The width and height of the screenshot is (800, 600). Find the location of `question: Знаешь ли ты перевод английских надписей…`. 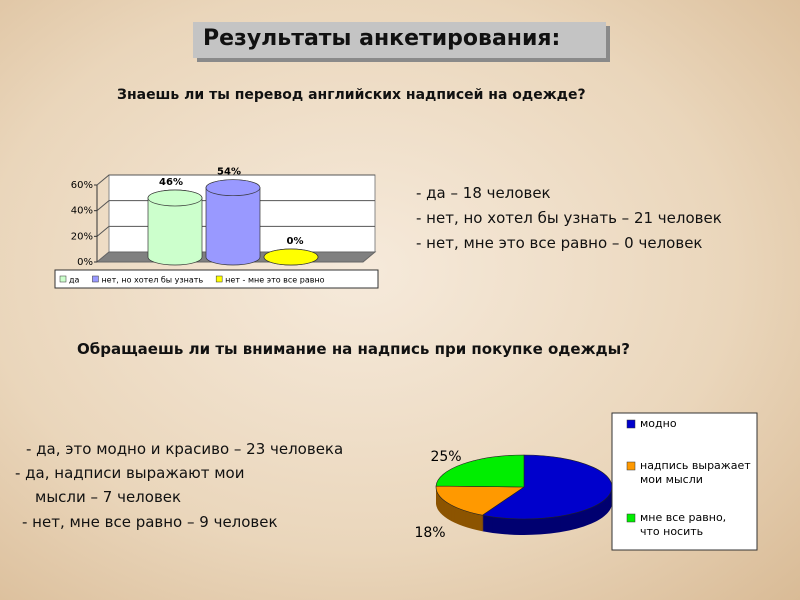

question: Знаешь ли ты перевод английских надписей… is located at coordinates (351, 95).